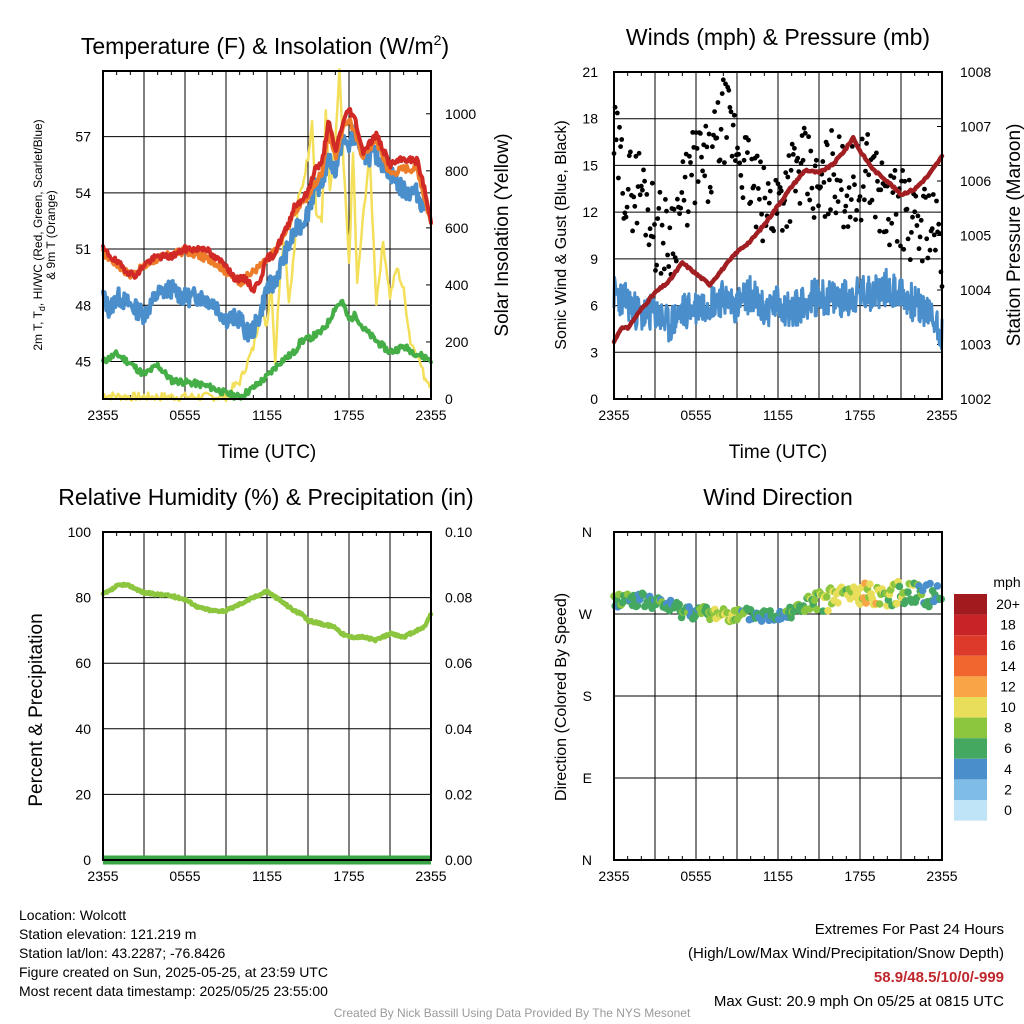 Image resolution: width=1024 pixels, height=1024 pixels. I want to click on dir-x-tick-label: 1155, so click(778, 876).